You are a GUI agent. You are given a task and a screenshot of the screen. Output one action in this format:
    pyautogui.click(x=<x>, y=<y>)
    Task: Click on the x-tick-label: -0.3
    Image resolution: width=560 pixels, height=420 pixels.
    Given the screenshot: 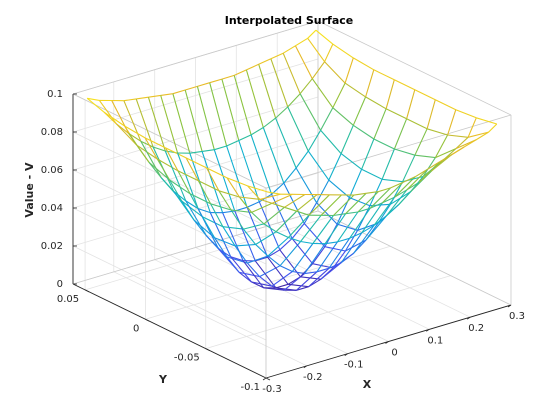 What is the action you would take?
    pyautogui.click(x=272, y=389)
    